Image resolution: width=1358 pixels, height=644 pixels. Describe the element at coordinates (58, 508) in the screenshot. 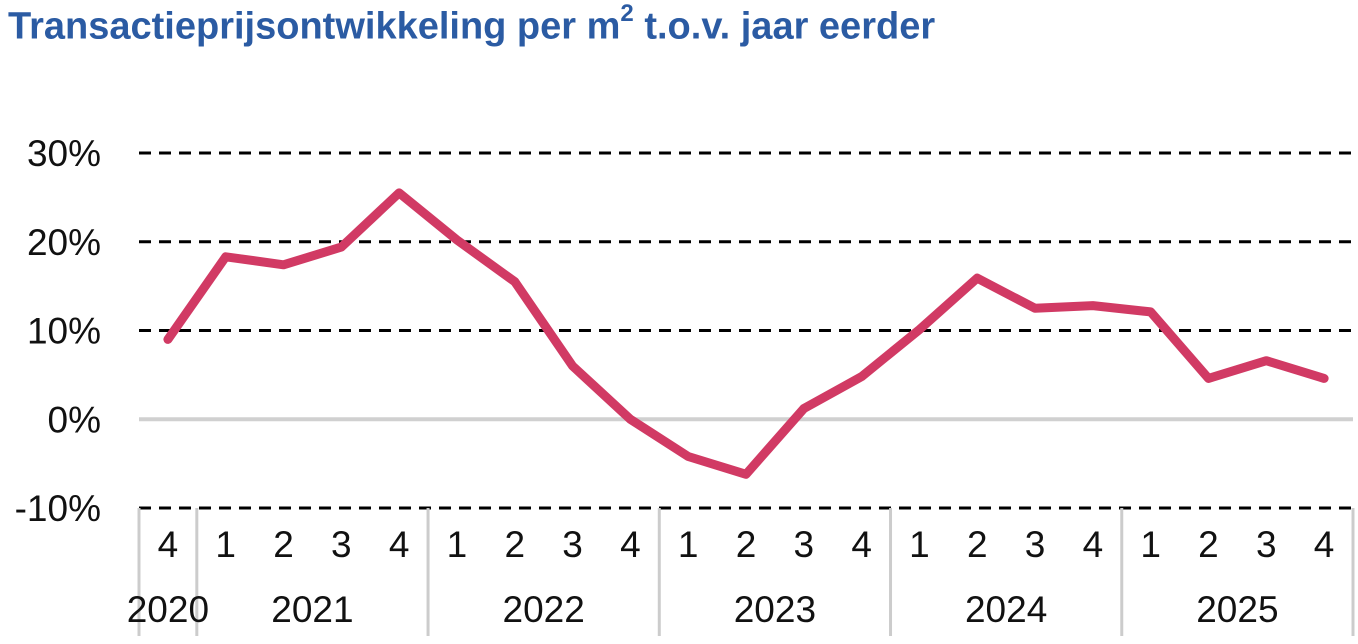

I see `y-tick-label: -10%` at that location.